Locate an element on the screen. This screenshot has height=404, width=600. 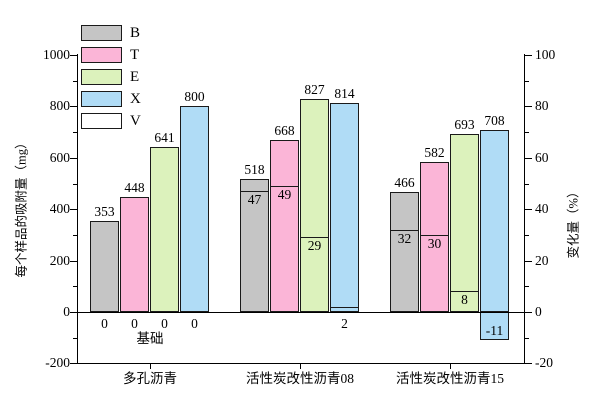
bottom-axis-spine is located at coordinates (301, 363).